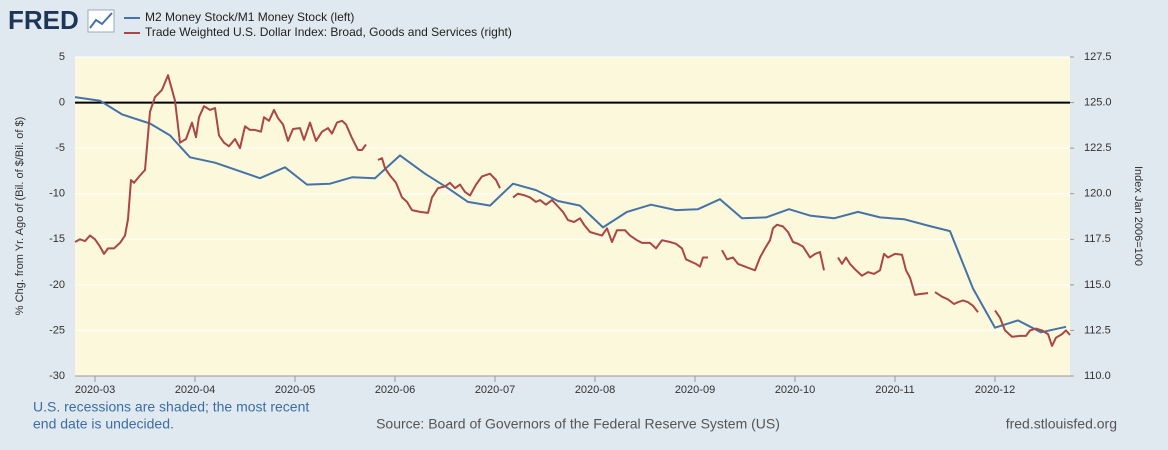 This screenshot has width=1168, height=450. Describe the element at coordinates (595, 390) in the screenshot. I see `x-tick-label: 2020-08` at that location.